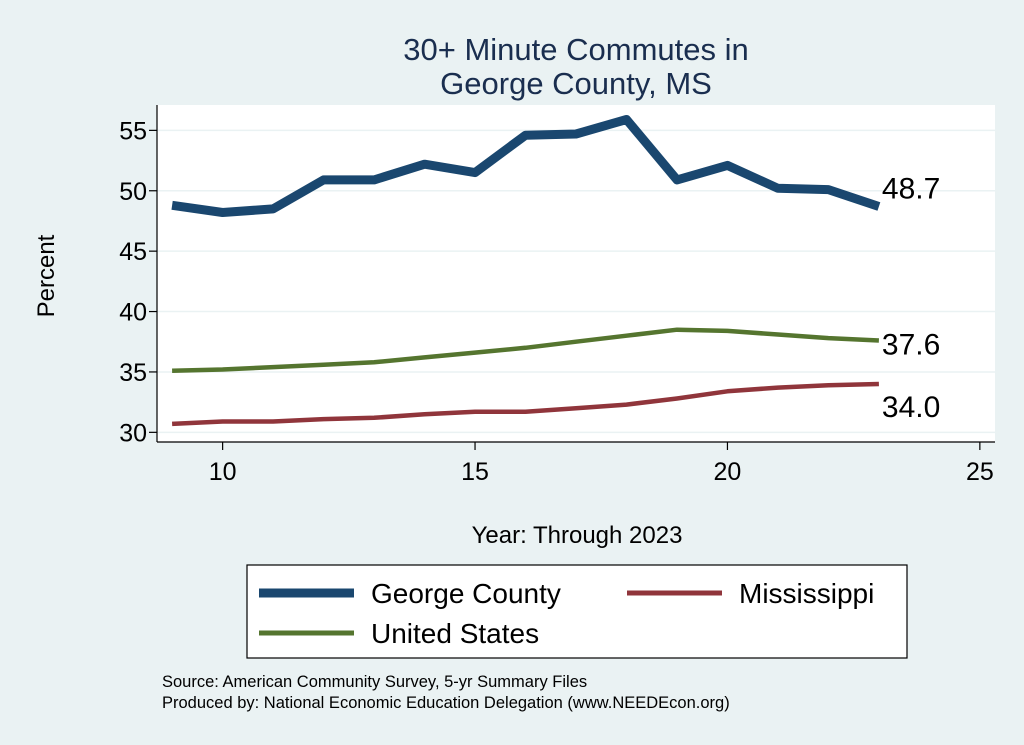 The width and height of the screenshot is (1024, 745). I want to click on end-labels: 48.7 37.6 34.0, so click(911, 298).